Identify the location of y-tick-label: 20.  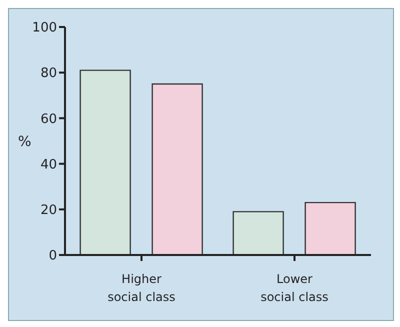
(48, 210).